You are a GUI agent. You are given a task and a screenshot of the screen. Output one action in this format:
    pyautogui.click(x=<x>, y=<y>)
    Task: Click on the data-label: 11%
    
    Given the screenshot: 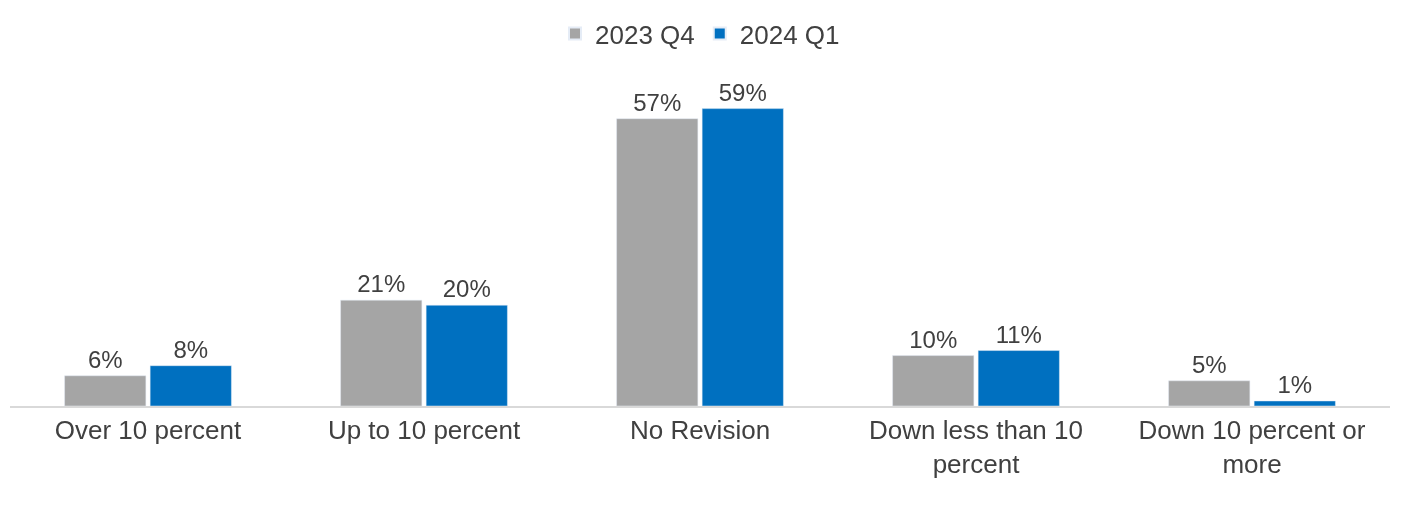 What is the action you would take?
    pyautogui.click(x=1018, y=334)
    